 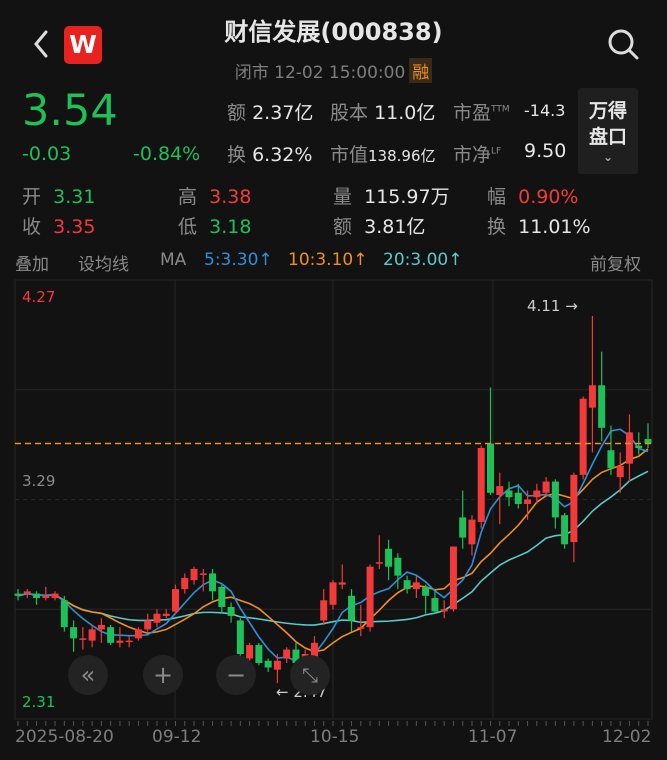 I want to click on zoom-out-button: −, so click(x=236, y=675).